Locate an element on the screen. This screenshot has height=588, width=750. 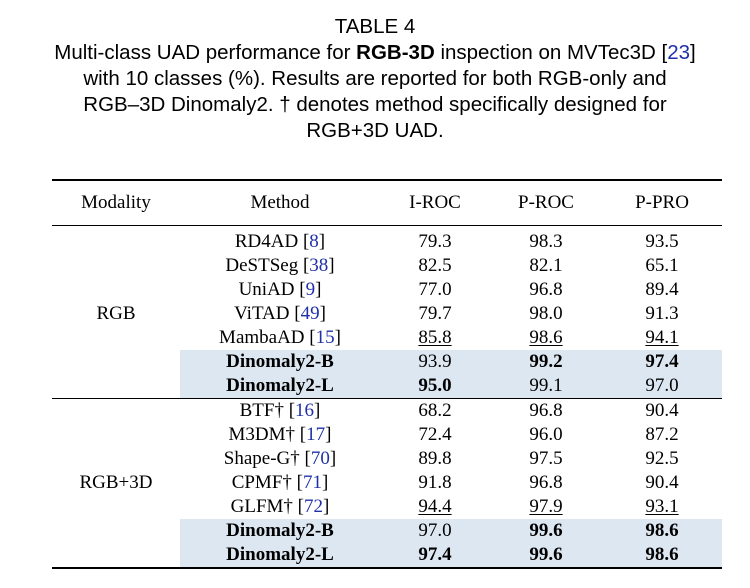
p-pro-cell: 94.1 is located at coordinates (662, 337).